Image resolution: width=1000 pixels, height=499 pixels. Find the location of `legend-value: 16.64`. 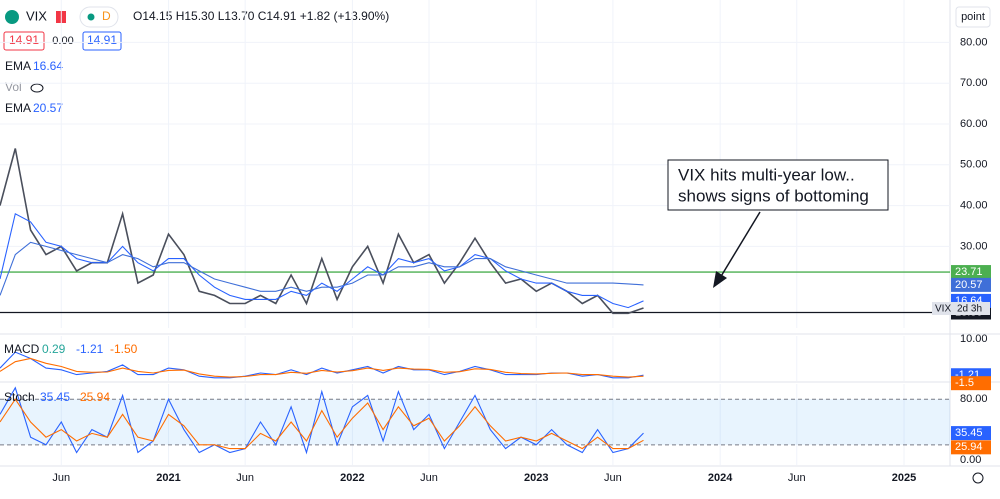

legend-value: 16.64 is located at coordinates (48, 66).